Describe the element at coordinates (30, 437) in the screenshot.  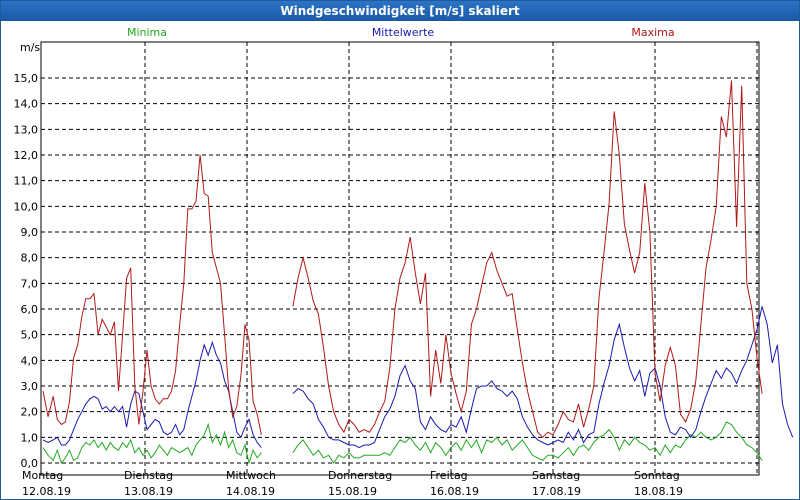
I see `y-tick-label: 1,0` at that location.